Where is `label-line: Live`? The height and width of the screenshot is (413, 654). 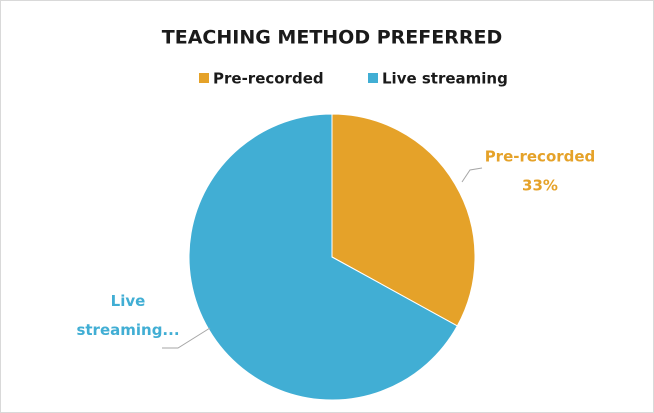
label-line: Live is located at coordinates (128, 301).